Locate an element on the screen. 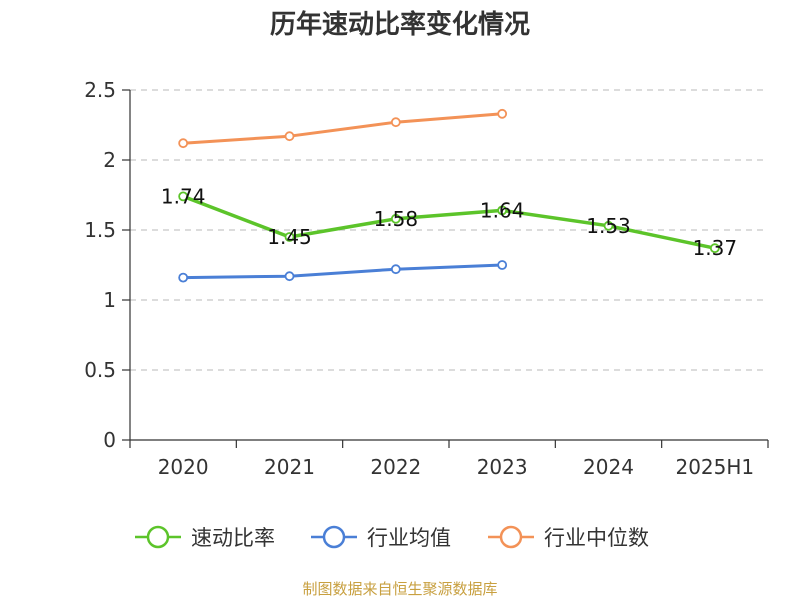 The height and width of the screenshot is (600, 800). chart-title: 历年速动比率变化情况 is located at coordinates (400, 24).